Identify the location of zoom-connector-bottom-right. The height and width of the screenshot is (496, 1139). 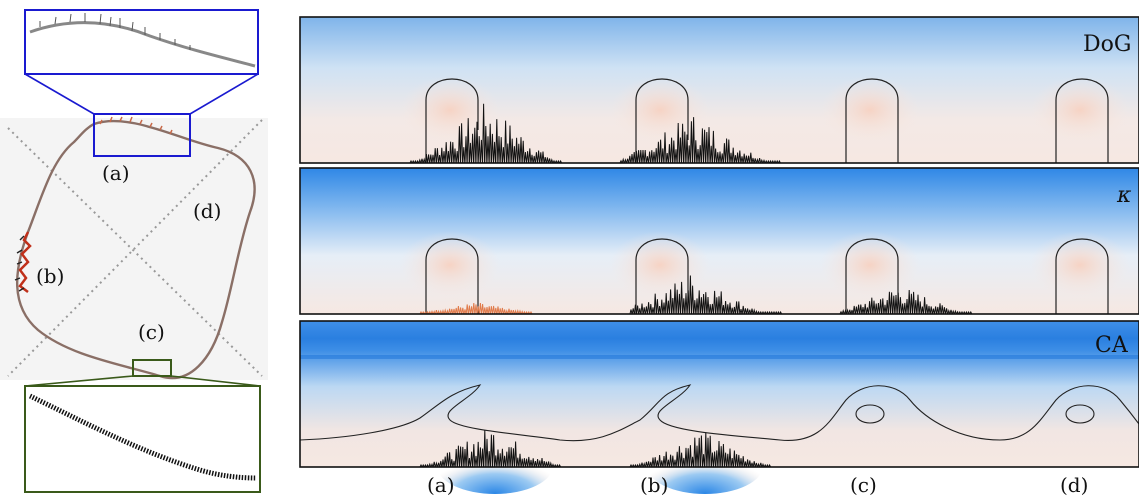
(215, 381).